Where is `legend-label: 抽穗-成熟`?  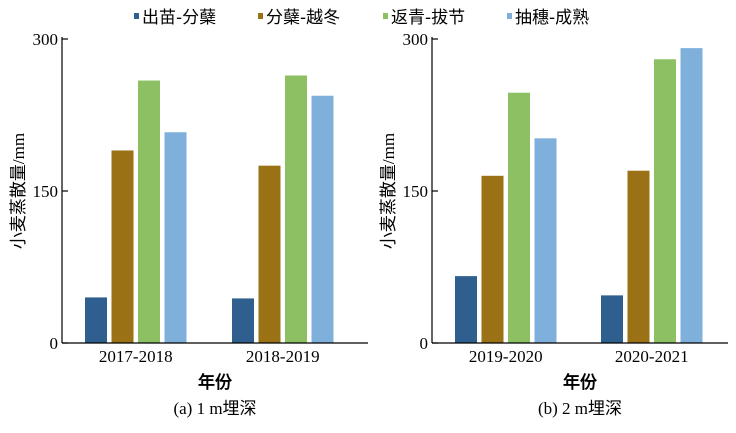
legend-label: 抽穗-成熟 is located at coordinates (552, 17).